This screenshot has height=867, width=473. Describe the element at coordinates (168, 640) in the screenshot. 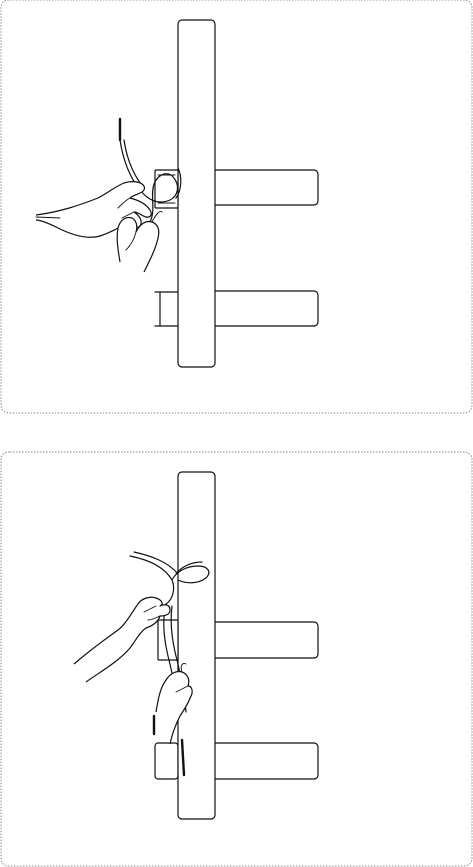

I see `mounting-bracket` at that location.